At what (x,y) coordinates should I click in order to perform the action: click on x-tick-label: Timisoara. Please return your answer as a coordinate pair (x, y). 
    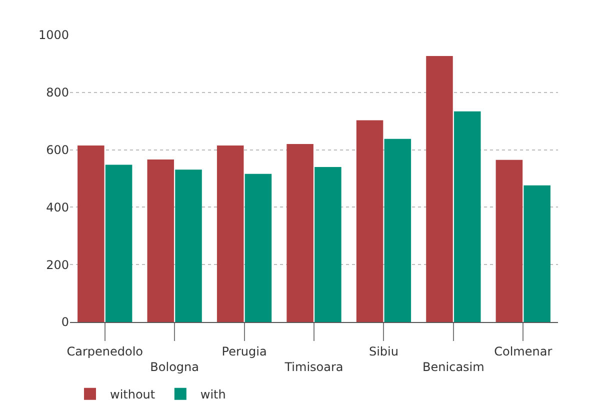
    Looking at the image, I should click on (314, 367).